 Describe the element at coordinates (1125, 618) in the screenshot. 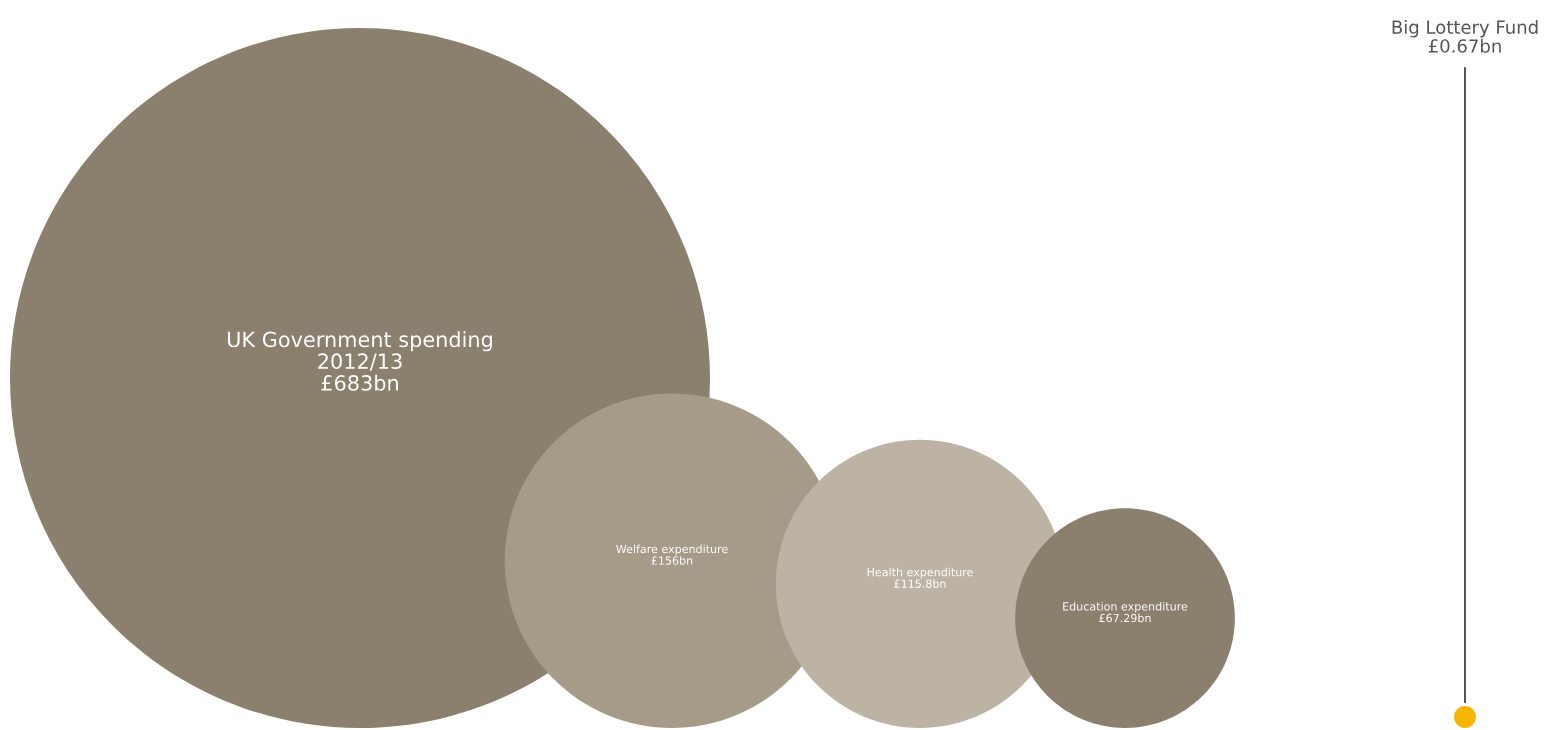

I see `data-label: £67.29bn` at that location.